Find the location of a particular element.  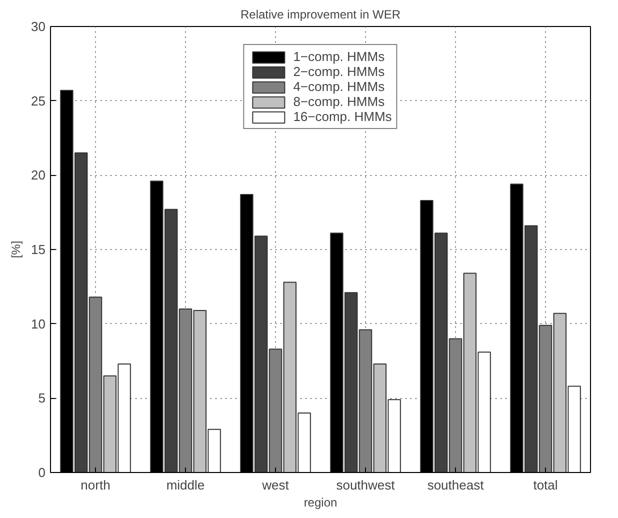

x-axis-title: region is located at coordinates (321, 503).